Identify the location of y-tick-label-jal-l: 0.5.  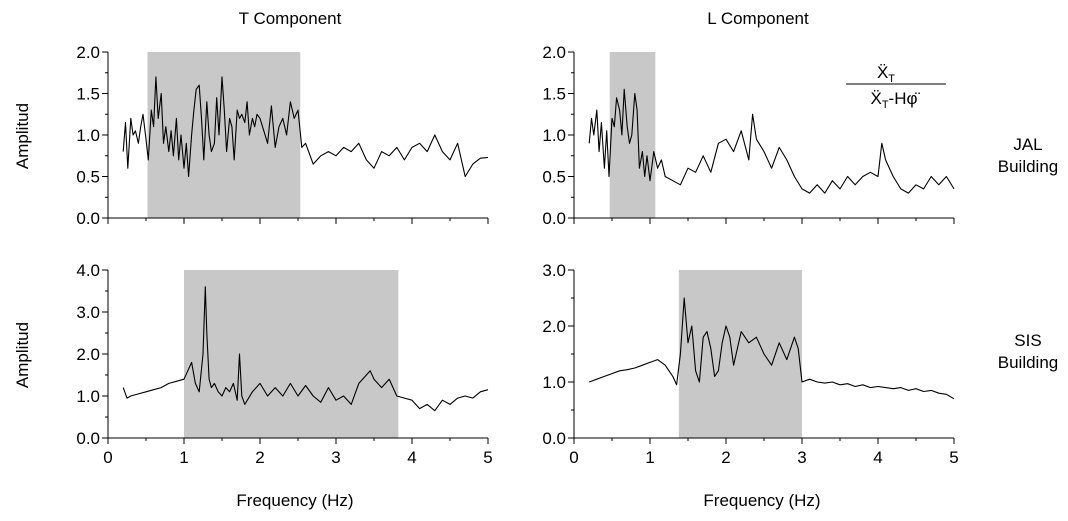
(554, 177).